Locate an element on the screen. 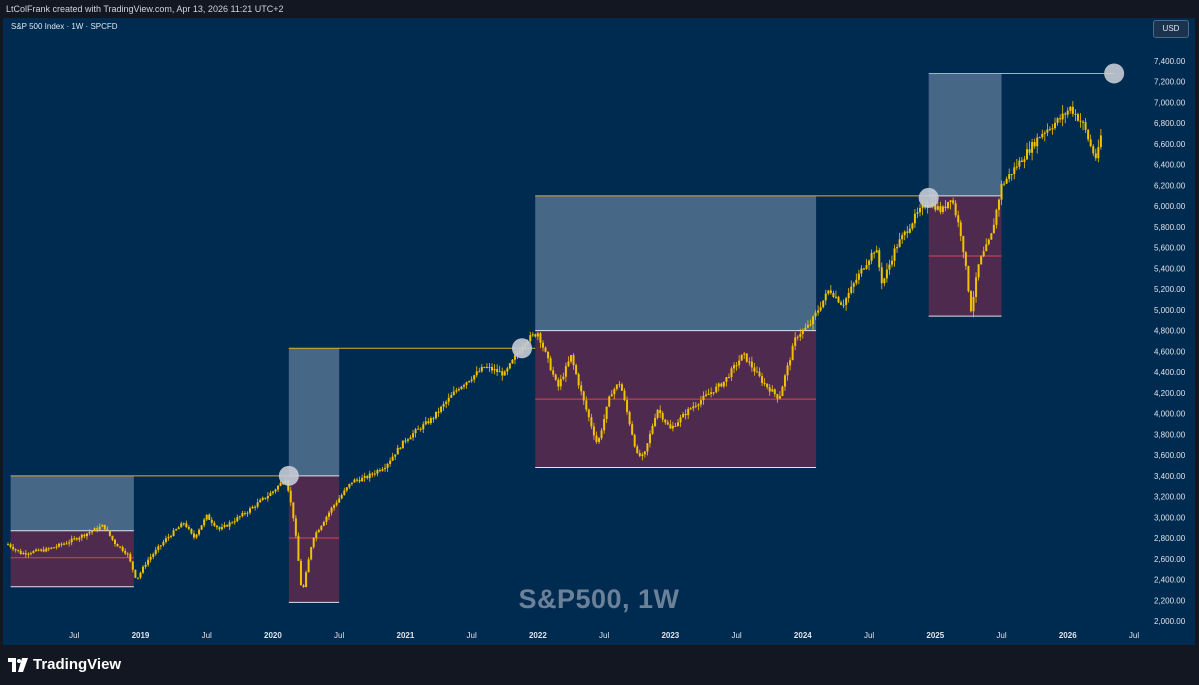 The width and height of the screenshot is (1199, 685). x-tick-label: 2019 is located at coordinates (141, 635).